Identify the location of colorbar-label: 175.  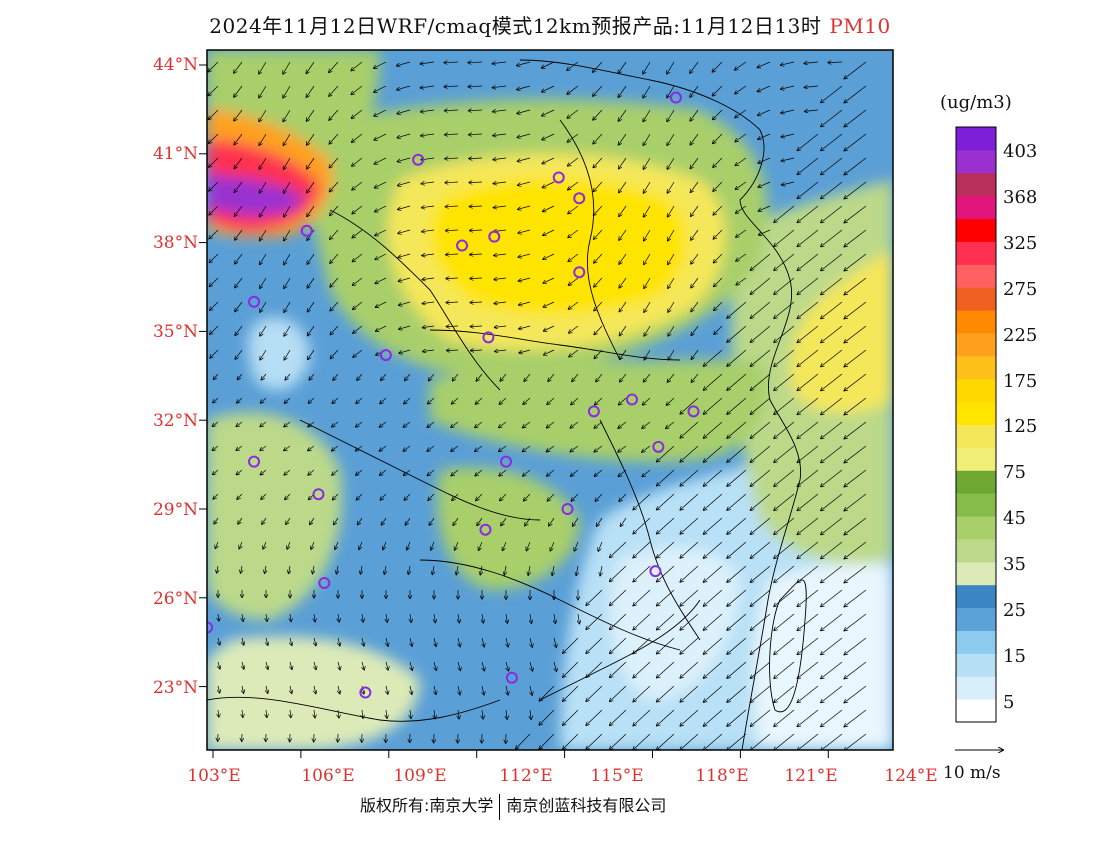
(1020, 381).